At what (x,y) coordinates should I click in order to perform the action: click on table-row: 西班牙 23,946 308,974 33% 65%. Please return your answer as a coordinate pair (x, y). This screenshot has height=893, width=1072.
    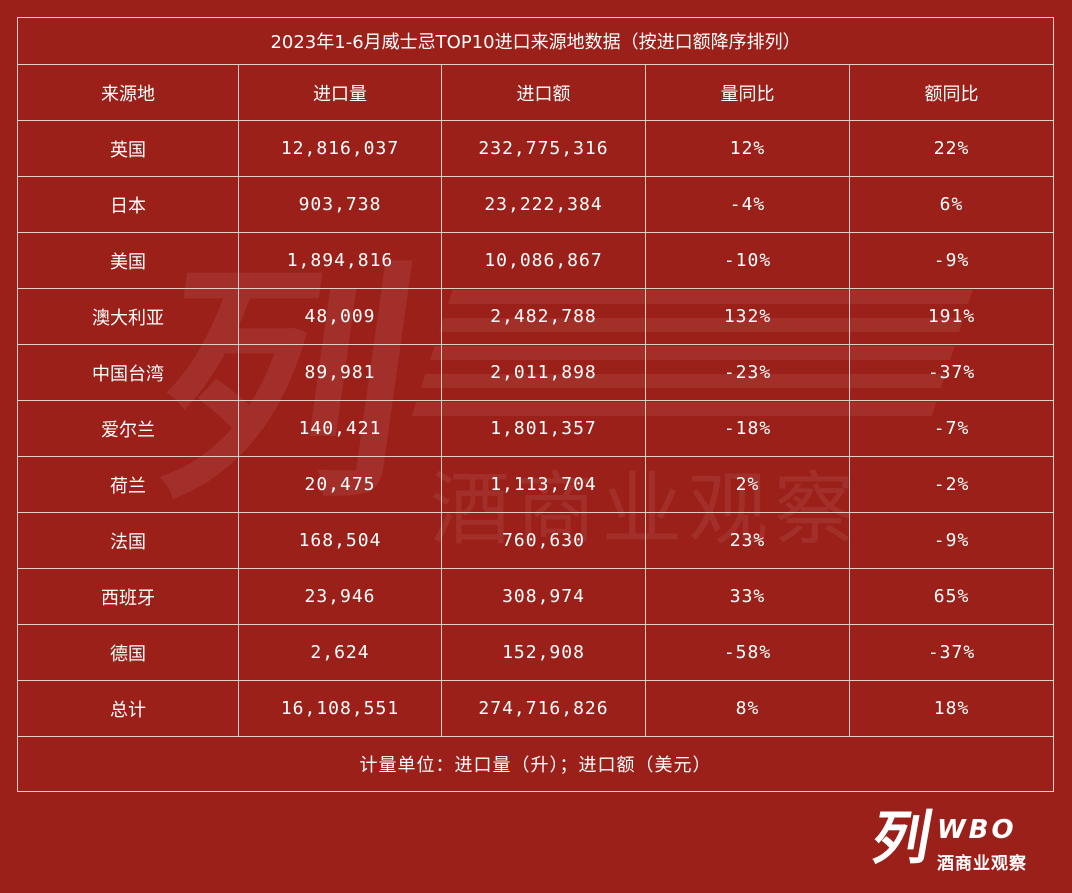
    Looking at the image, I should click on (536, 596).